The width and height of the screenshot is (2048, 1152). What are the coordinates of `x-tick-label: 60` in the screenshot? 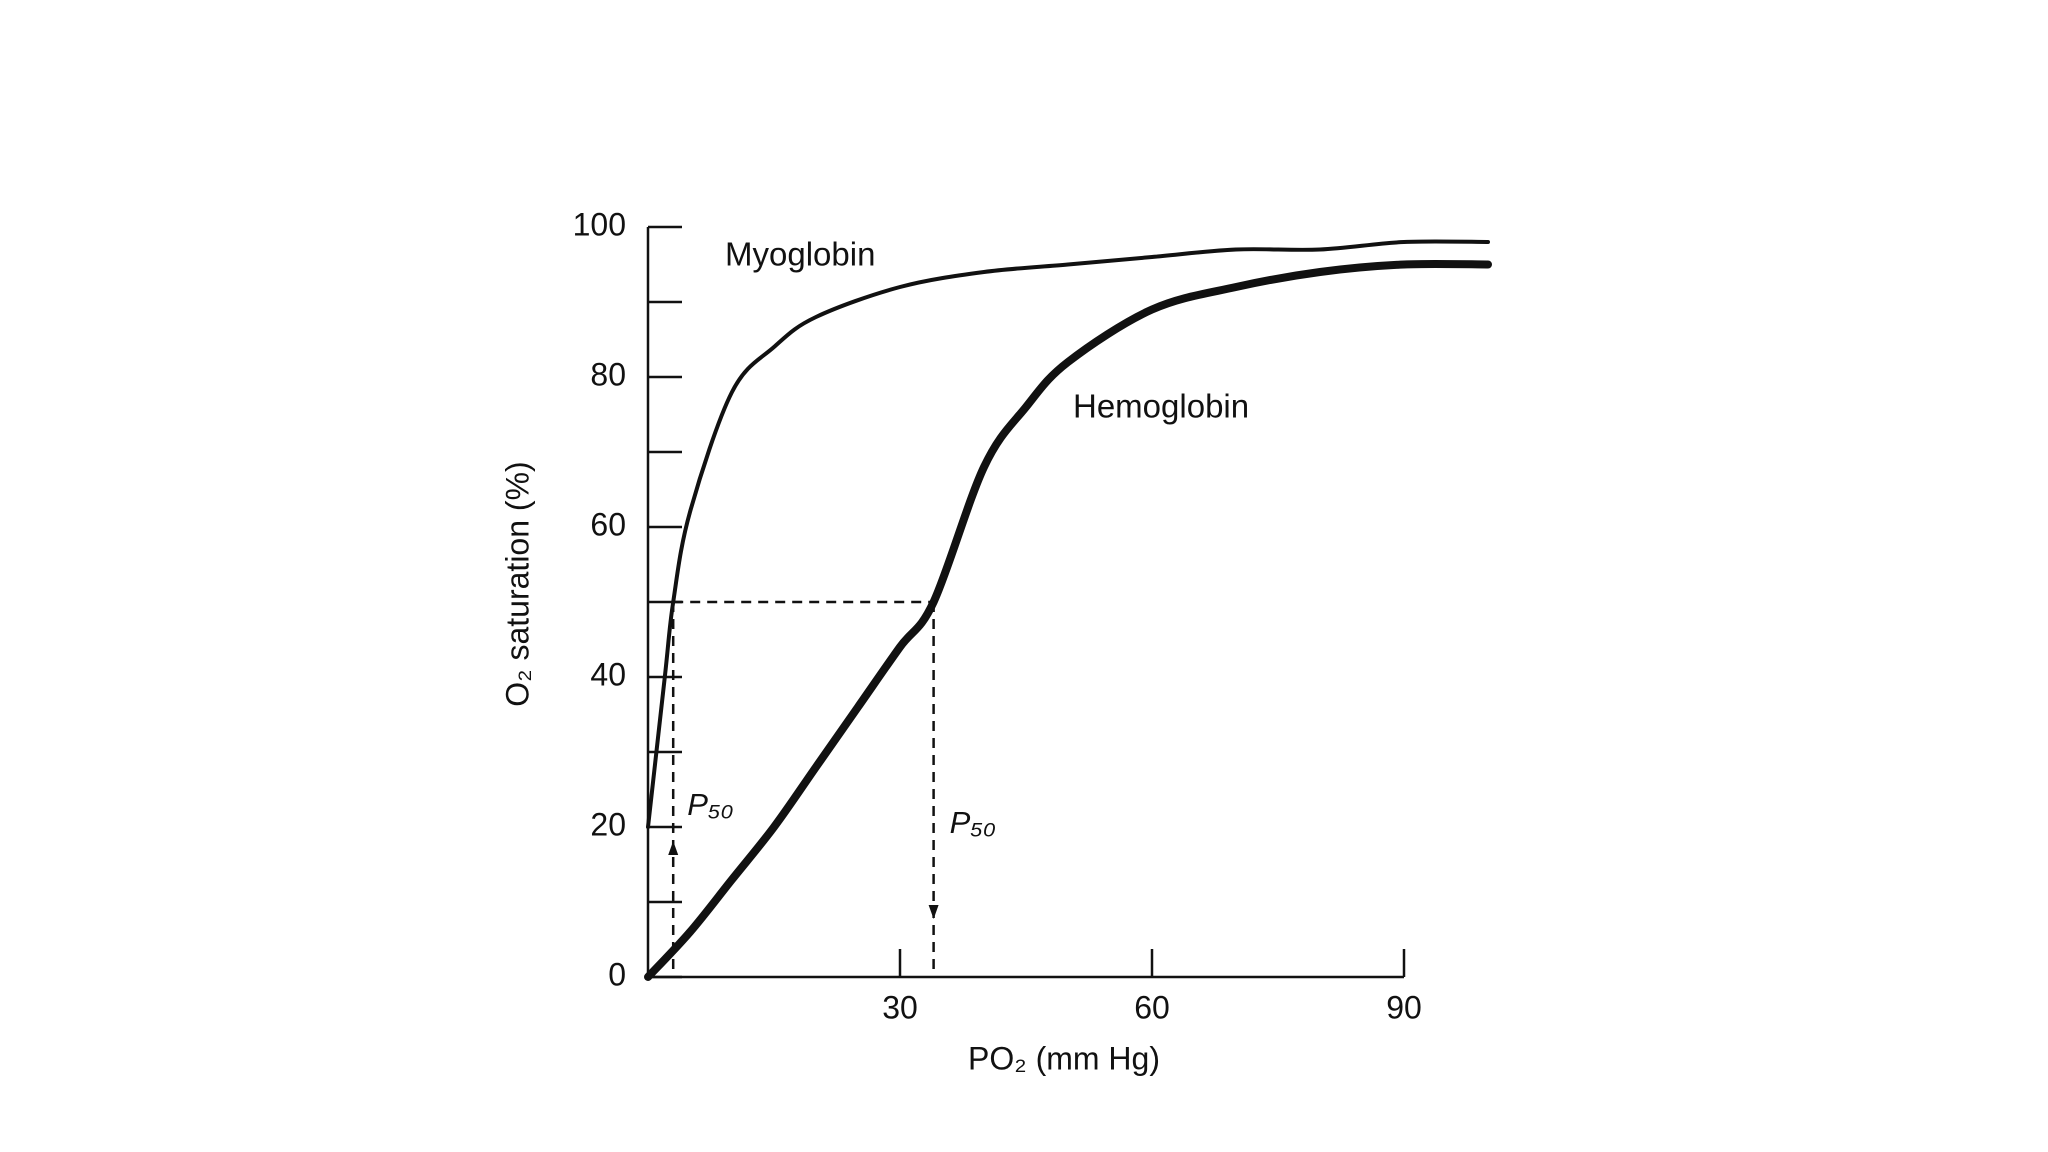 It's located at (1152, 1007).